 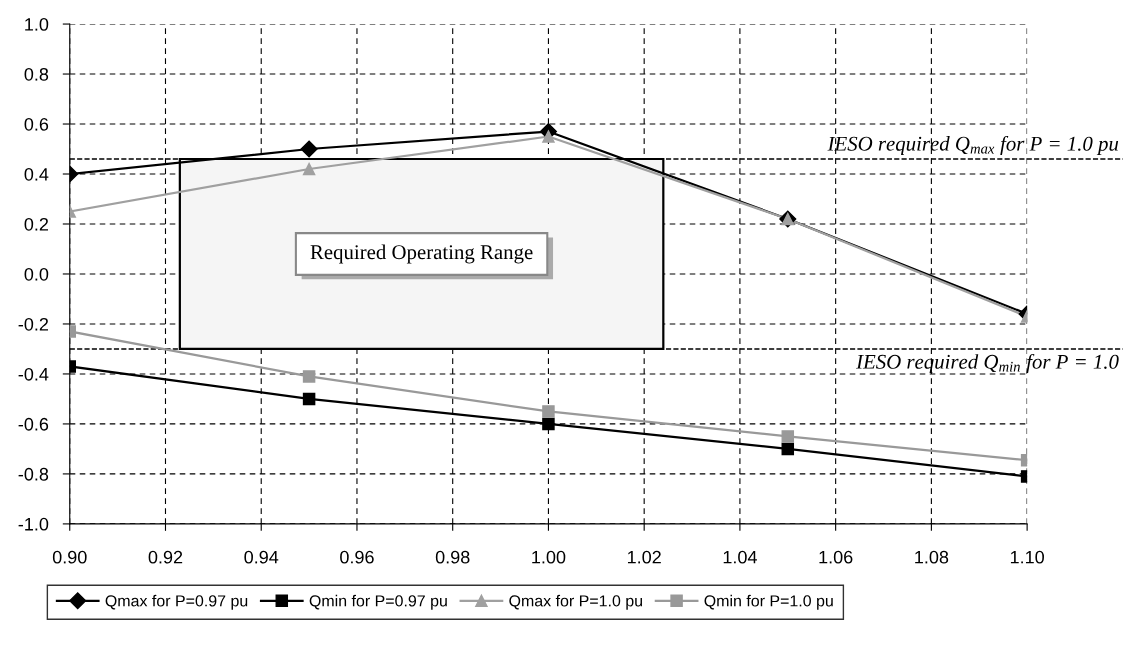 What do you see at coordinates (549, 557) in the screenshot?
I see `x-tick-label: 1.00` at bounding box center [549, 557].